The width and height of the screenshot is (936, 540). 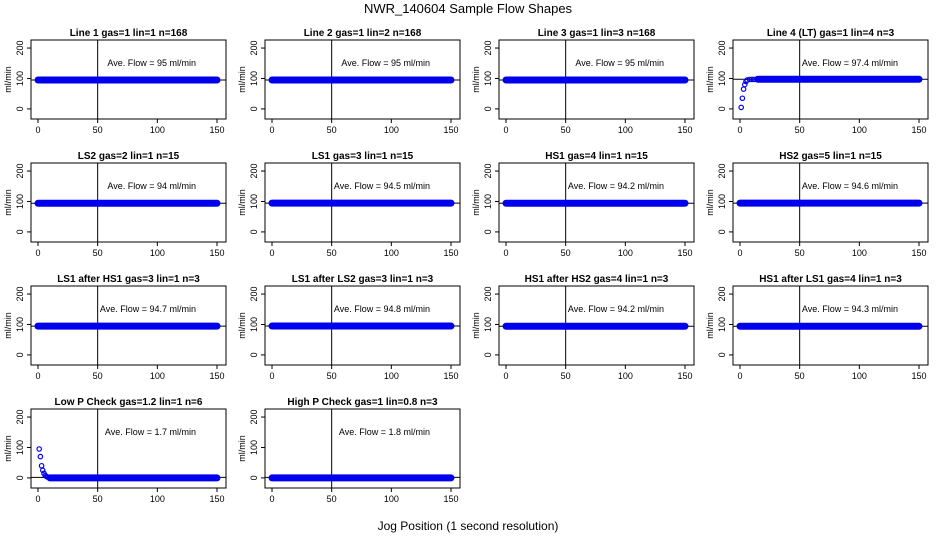 What do you see at coordinates (850, 186) in the screenshot?
I see `average-flow-annotation: Ave. Flow = 94.6 ml/min` at bounding box center [850, 186].